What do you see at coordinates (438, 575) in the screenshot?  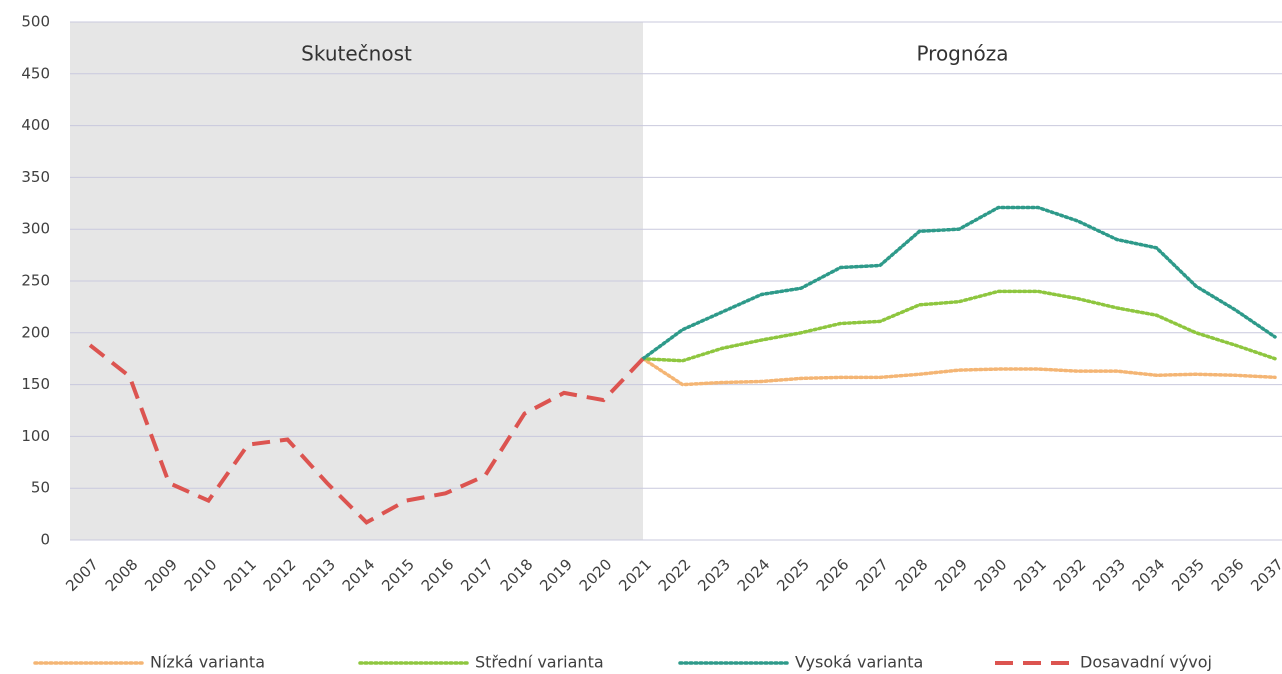 I see `x-tick-label: 2016` at bounding box center [438, 575].